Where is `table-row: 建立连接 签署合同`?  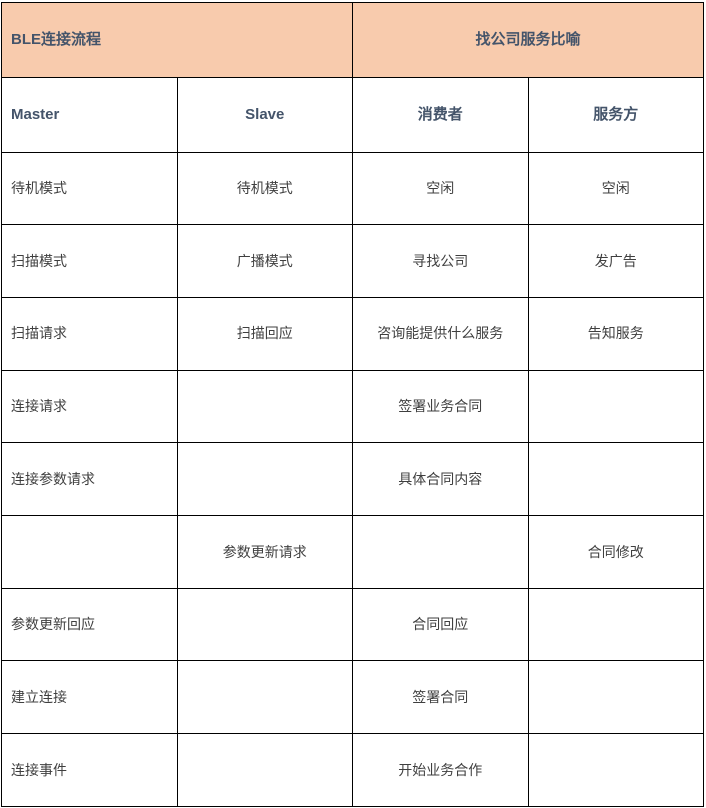
table-row: 建立连接 签署合同 is located at coordinates (352, 697).